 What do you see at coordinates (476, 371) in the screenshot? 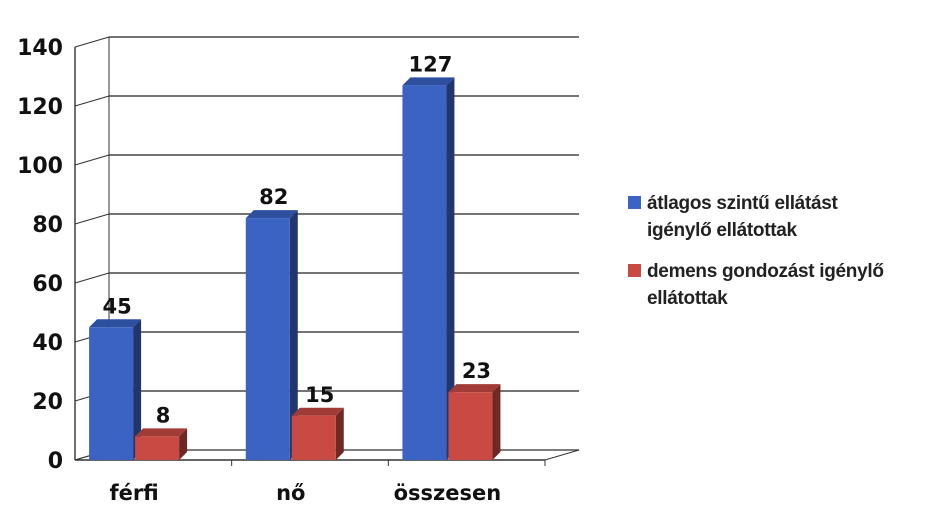
I see `data-label: 23` at bounding box center [476, 371].